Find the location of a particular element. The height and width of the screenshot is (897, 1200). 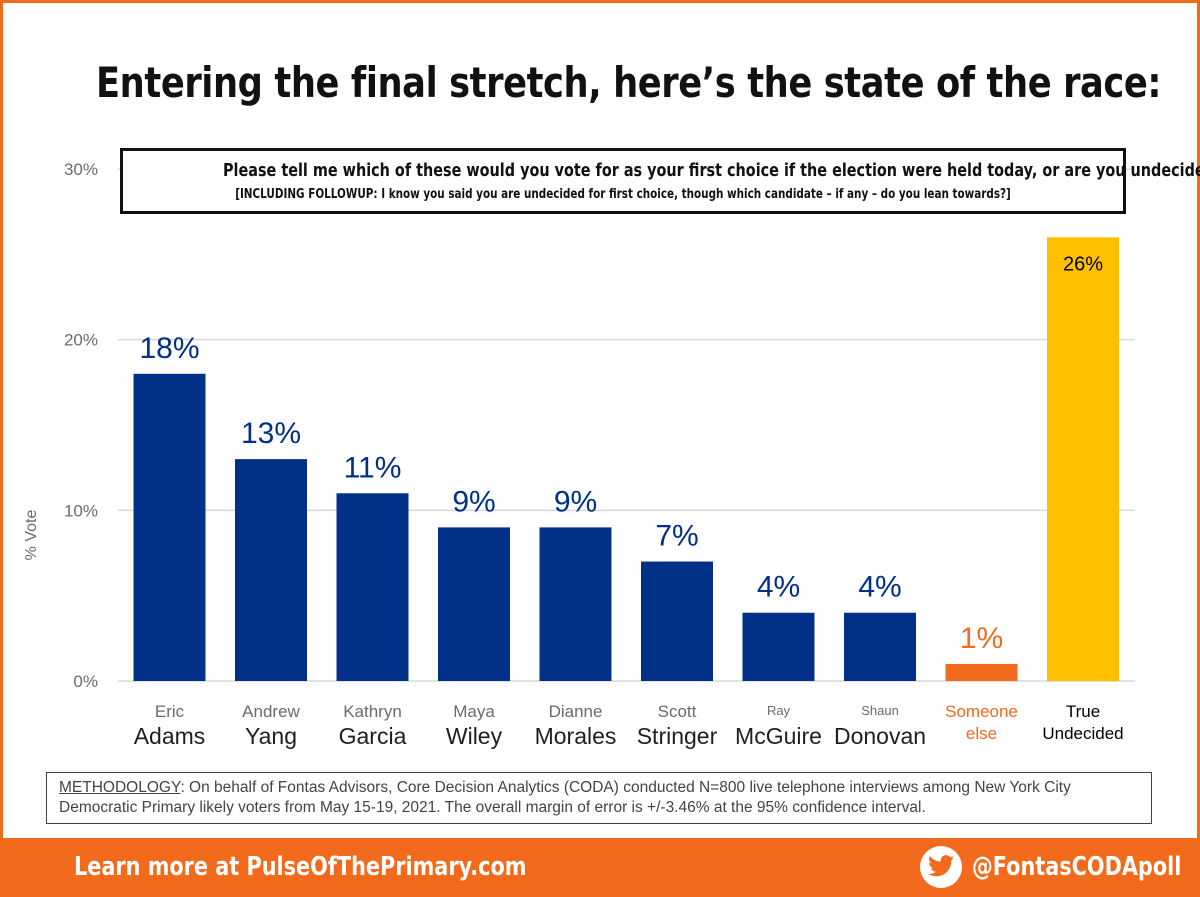

x-label-bottom: Wiley is located at coordinates (474, 736).